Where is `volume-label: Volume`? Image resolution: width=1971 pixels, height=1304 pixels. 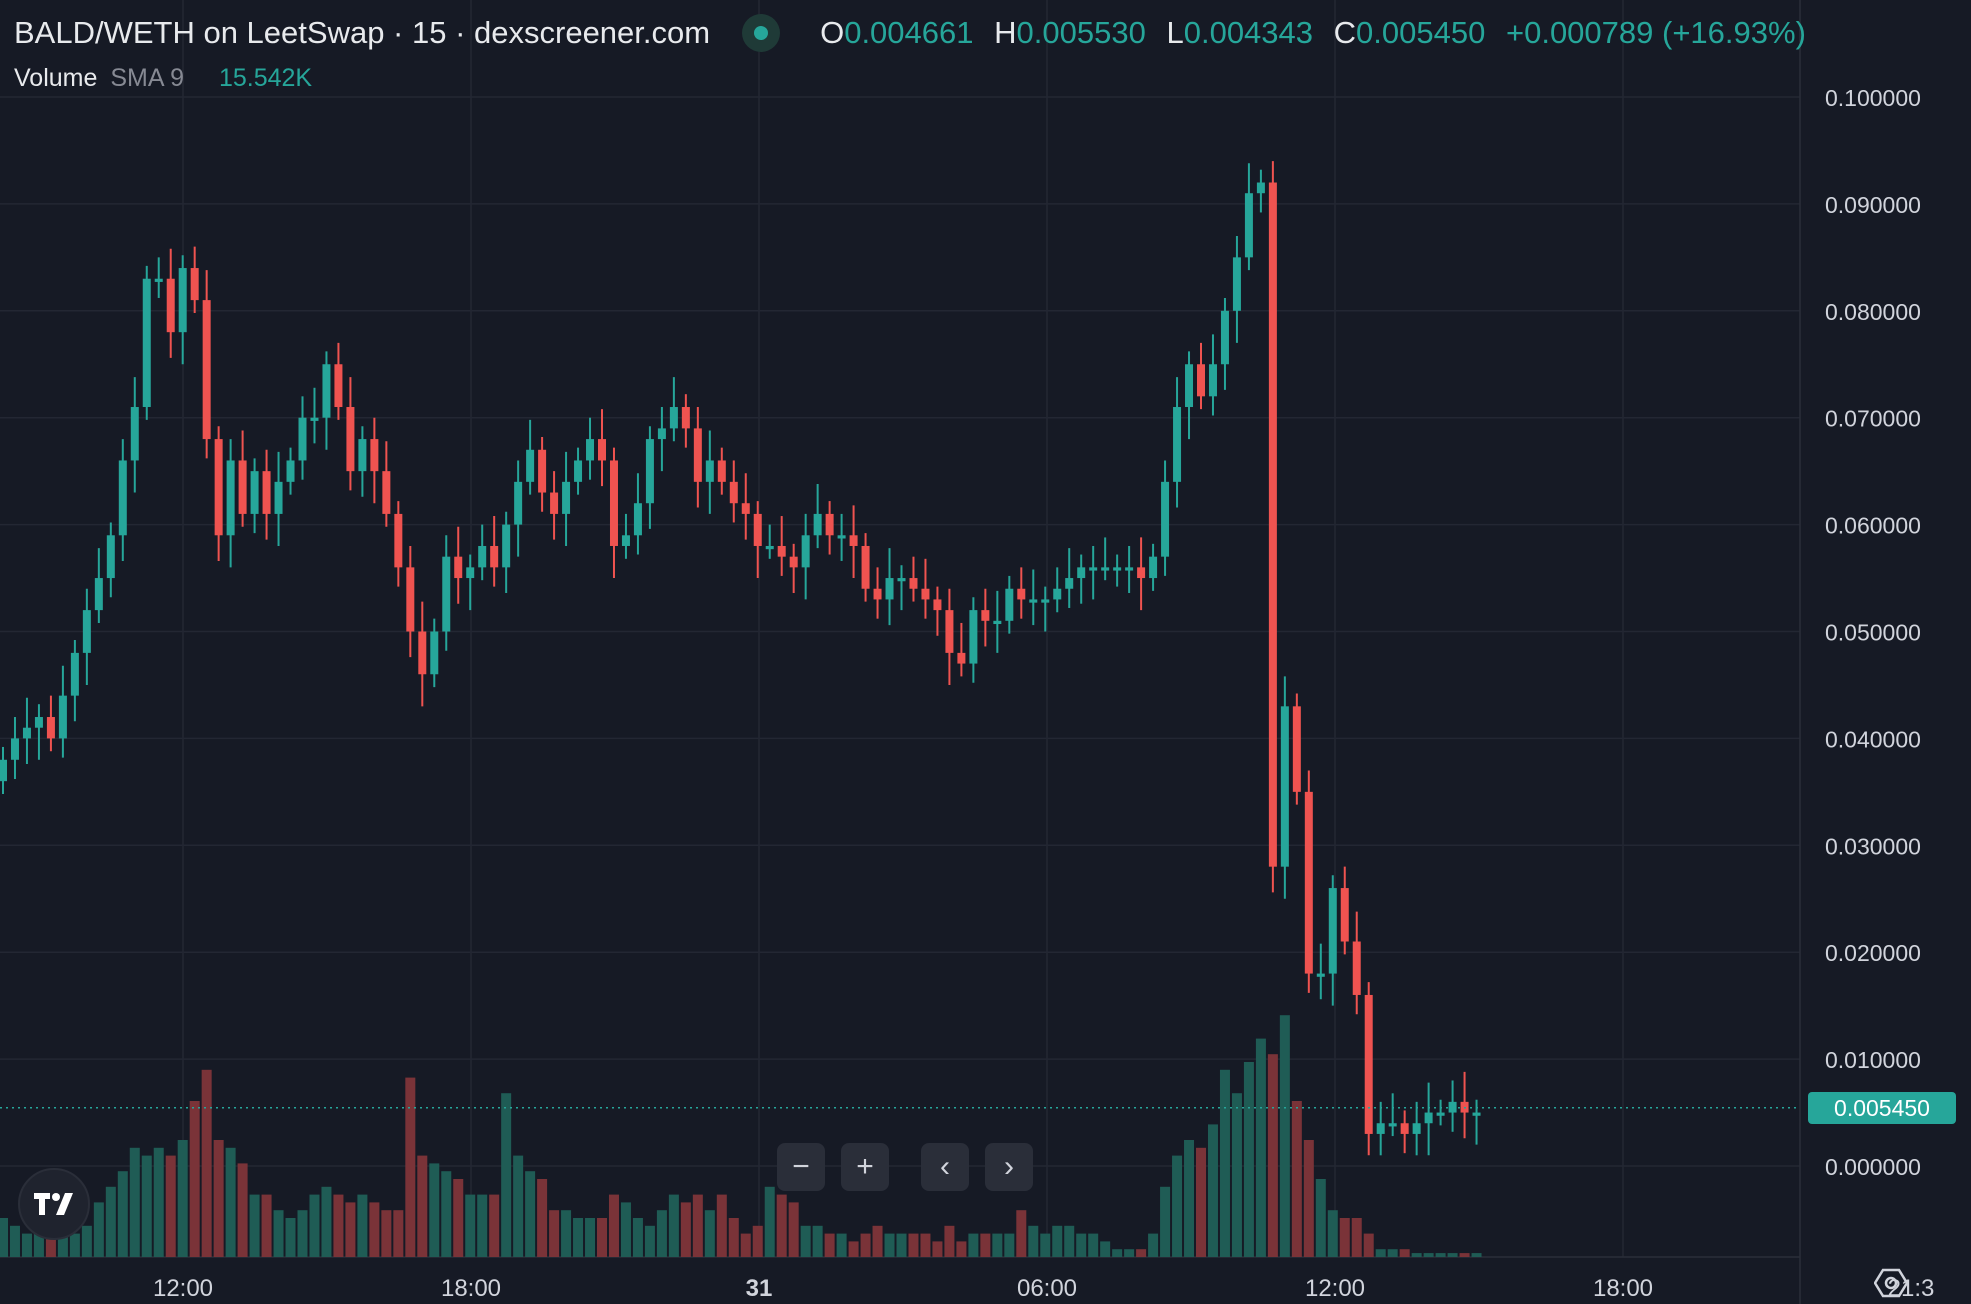 volume-label: Volume is located at coordinates (56, 78).